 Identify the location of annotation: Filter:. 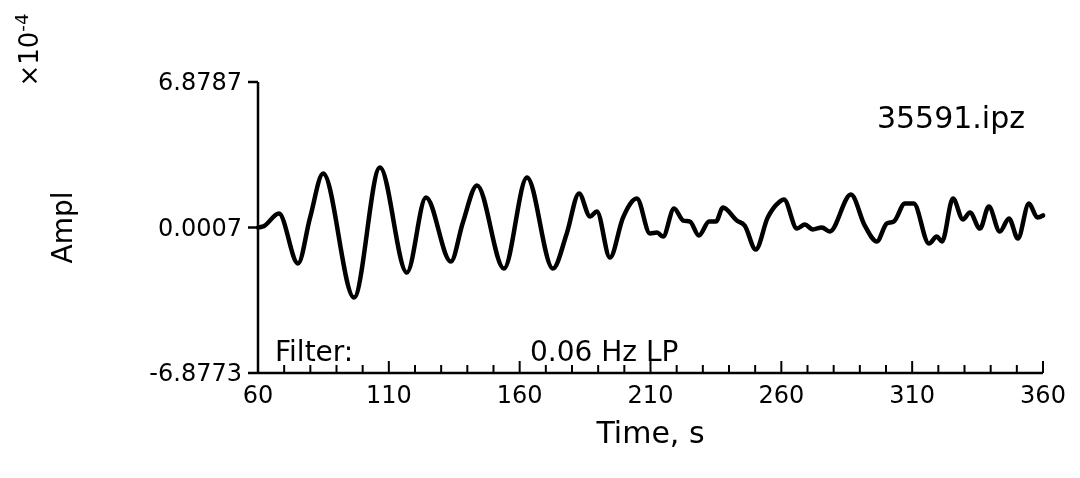
(314, 351).